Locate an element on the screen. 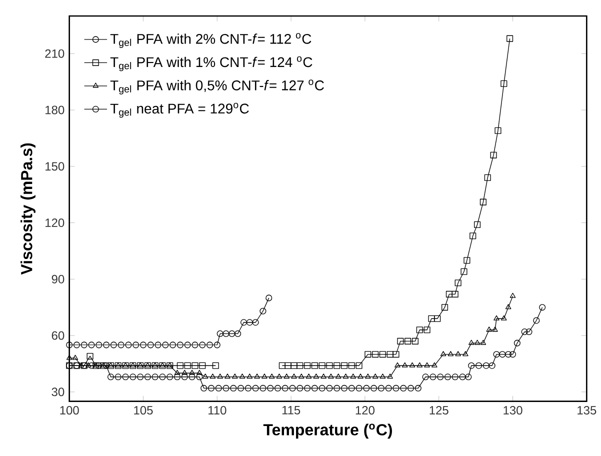 The image size is (601, 456). y-tick-label: 90 is located at coordinates (58, 279).